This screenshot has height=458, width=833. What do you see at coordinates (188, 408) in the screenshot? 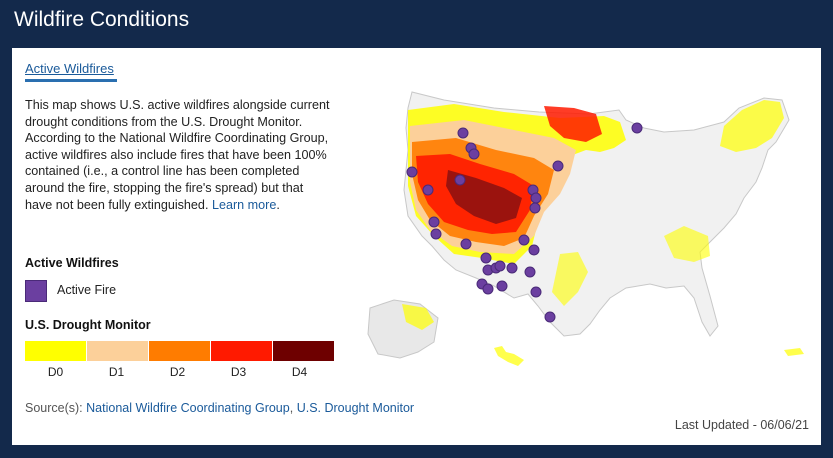
I see `source-link-nwcg: National Wildfire Coordinating Group` at bounding box center [188, 408].